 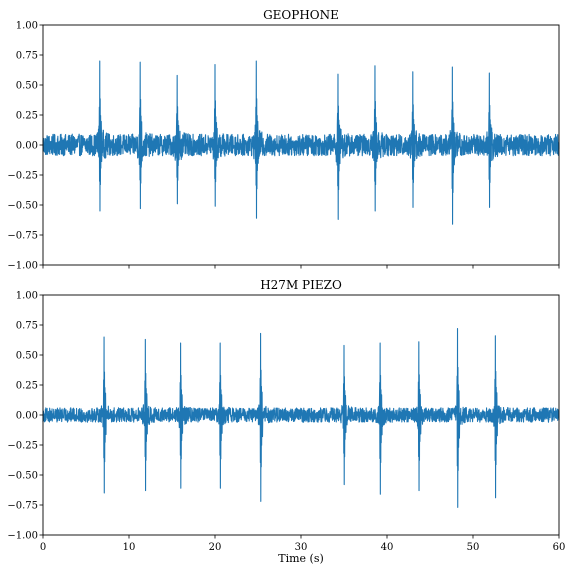 What do you see at coordinates (559, 547) in the screenshot?
I see `x-tick-label: 60` at bounding box center [559, 547].